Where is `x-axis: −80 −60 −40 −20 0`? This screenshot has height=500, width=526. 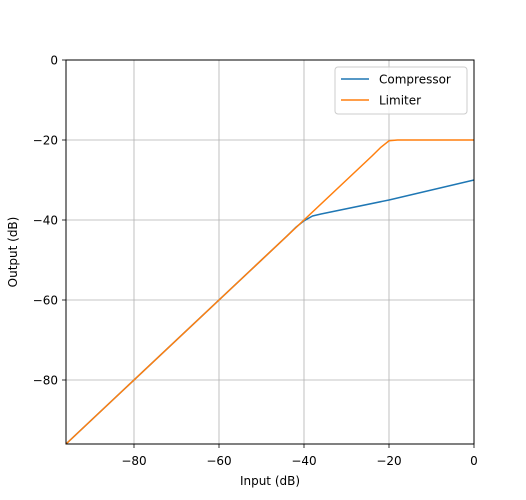 x-axis: −80 −60 −40 −20 0 is located at coordinates (299, 456).